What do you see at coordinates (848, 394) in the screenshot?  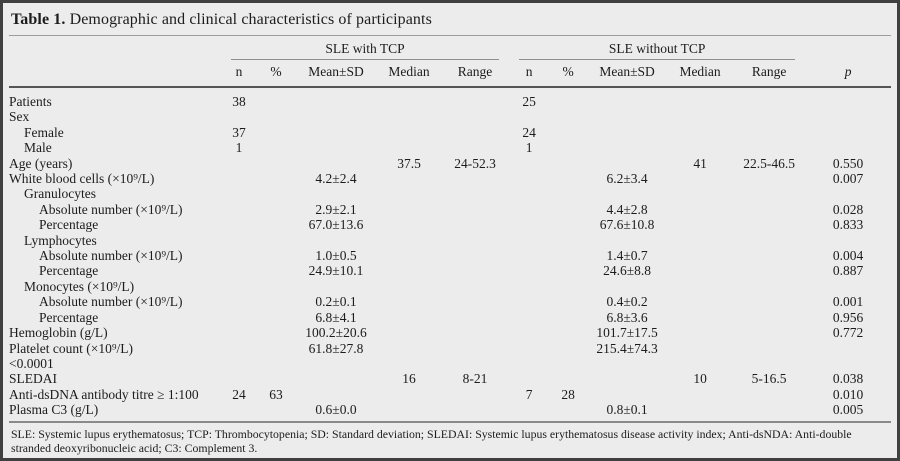 I see `cell: 0.010` at bounding box center [848, 394].